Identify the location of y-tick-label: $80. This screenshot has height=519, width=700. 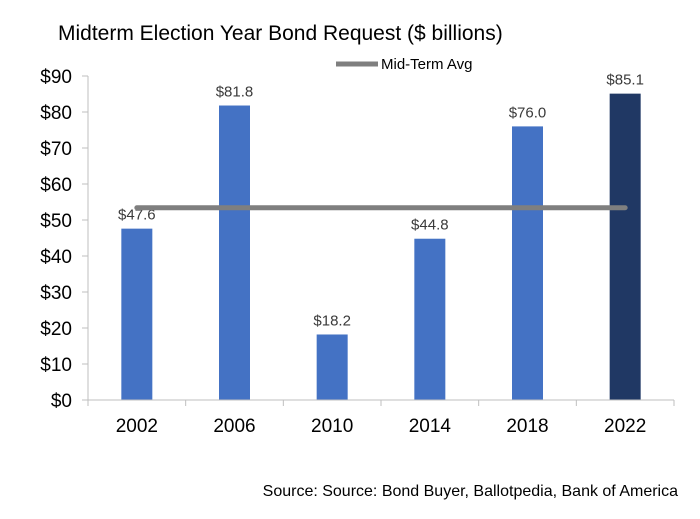
(56, 113).